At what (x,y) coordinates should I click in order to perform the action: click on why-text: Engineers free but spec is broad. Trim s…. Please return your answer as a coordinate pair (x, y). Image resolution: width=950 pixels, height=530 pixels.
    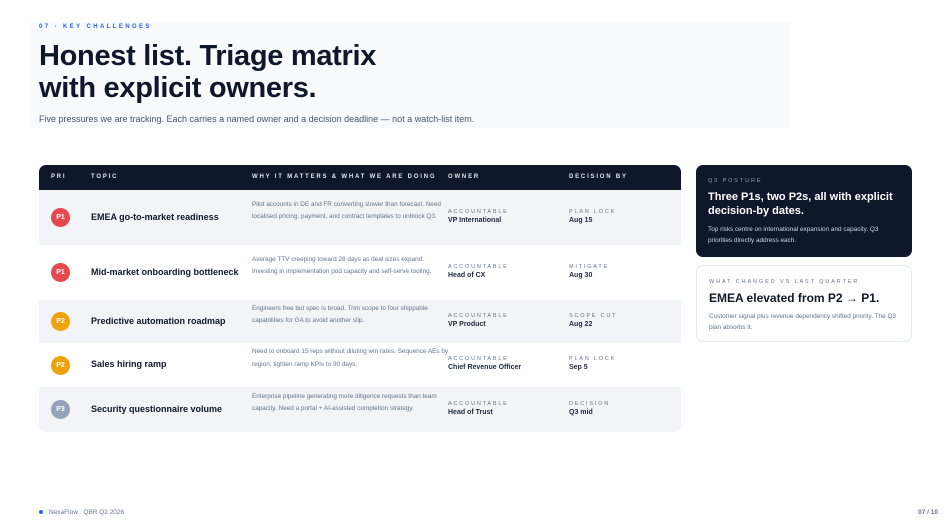
    Looking at the image, I should click on (340, 314).